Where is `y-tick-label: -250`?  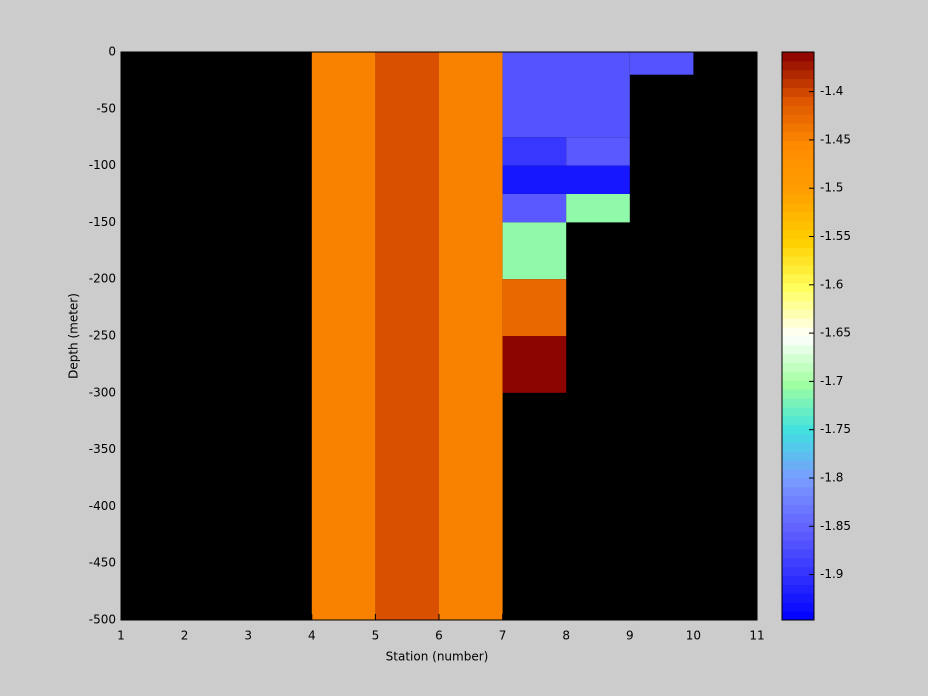
y-tick-label: -250 is located at coordinates (102, 336).